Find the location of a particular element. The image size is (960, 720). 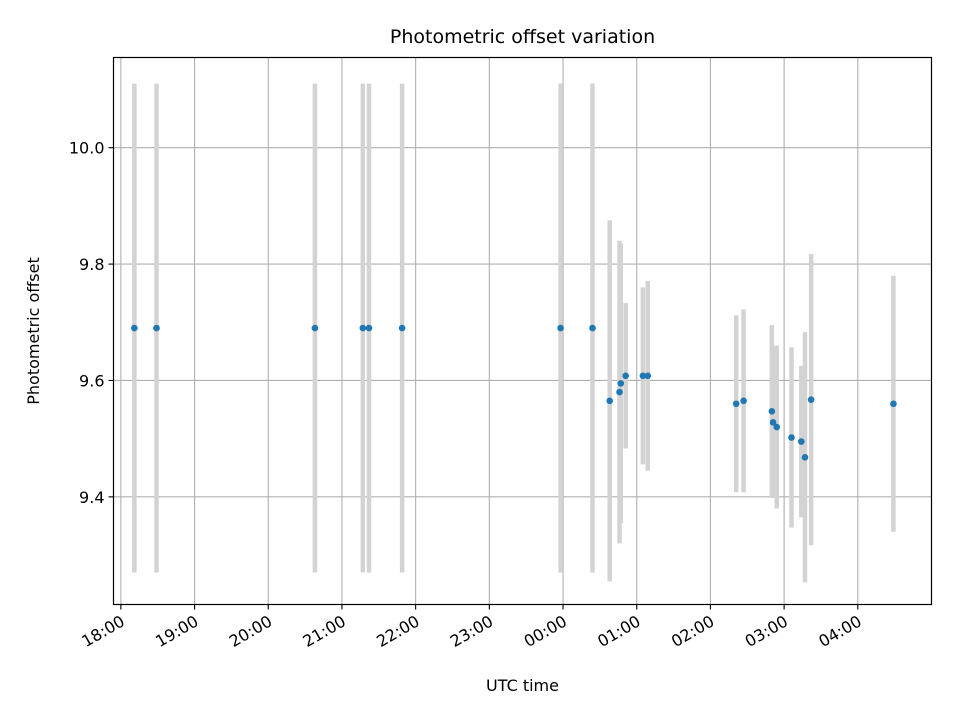

y-axis-ticks: 9.4 9.6 9.8 10.0 is located at coordinates (91, 323).